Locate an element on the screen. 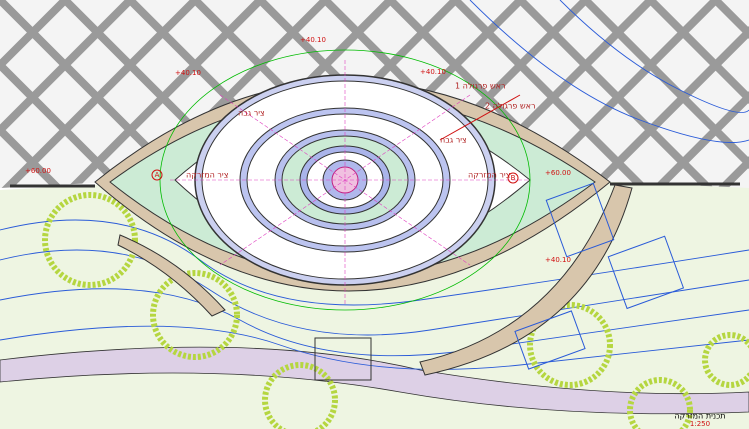  axis-mark: A is located at coordinates (157, 175).